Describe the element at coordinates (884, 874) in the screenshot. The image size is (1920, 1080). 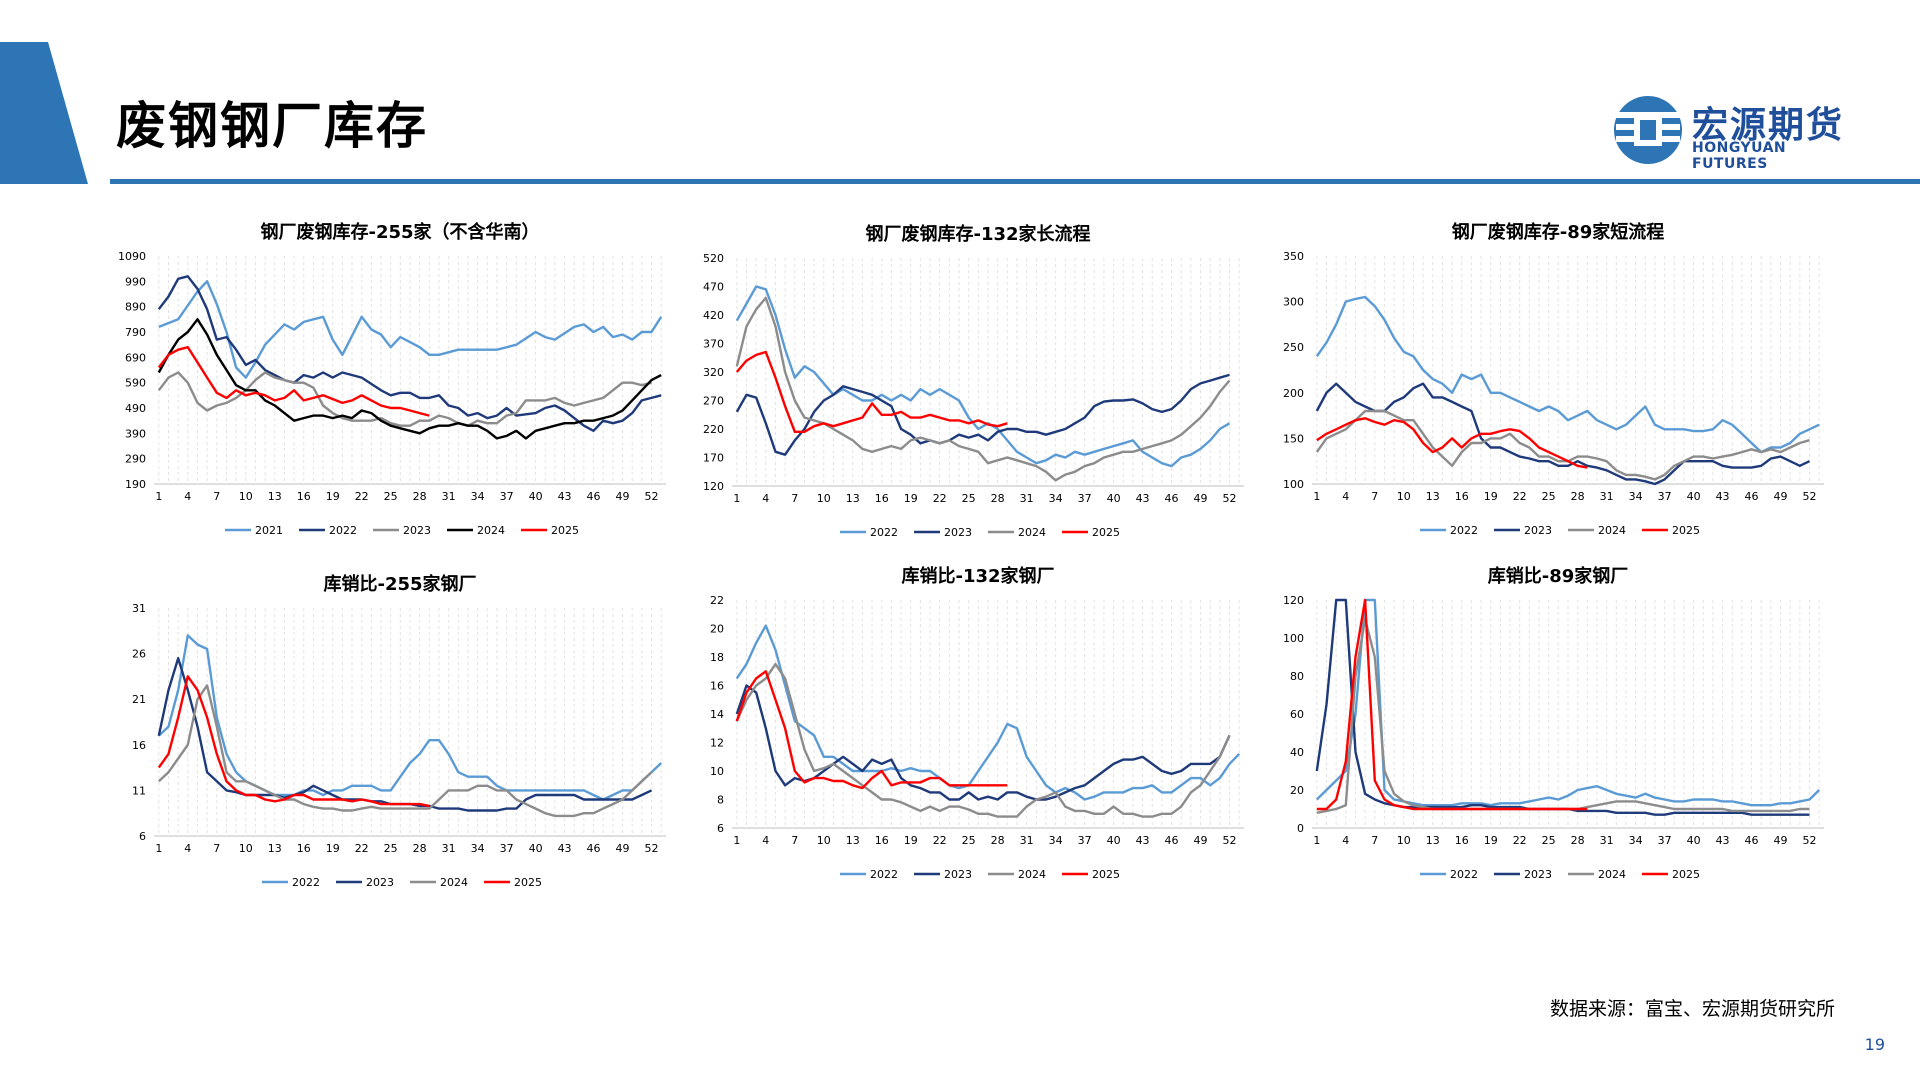
I see `legend-label-2022: 2022` at that location.